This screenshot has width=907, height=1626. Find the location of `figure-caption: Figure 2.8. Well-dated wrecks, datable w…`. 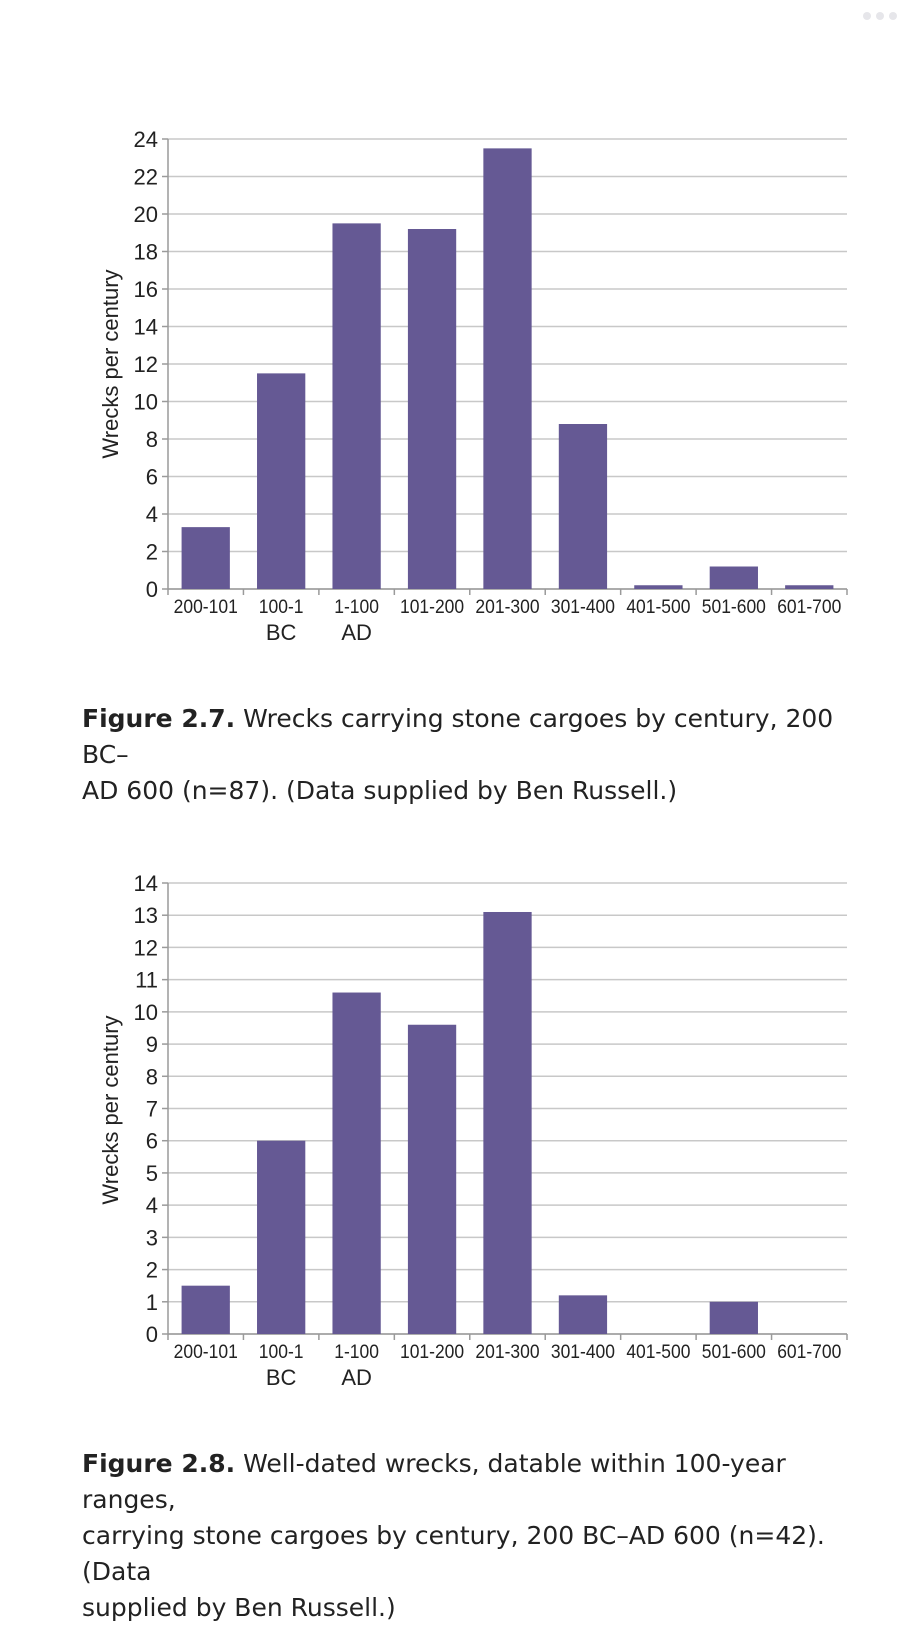

figure-caption: Figure 2.8. Well-dated wrecks, datable w… is located at coordinates (482, 1536).